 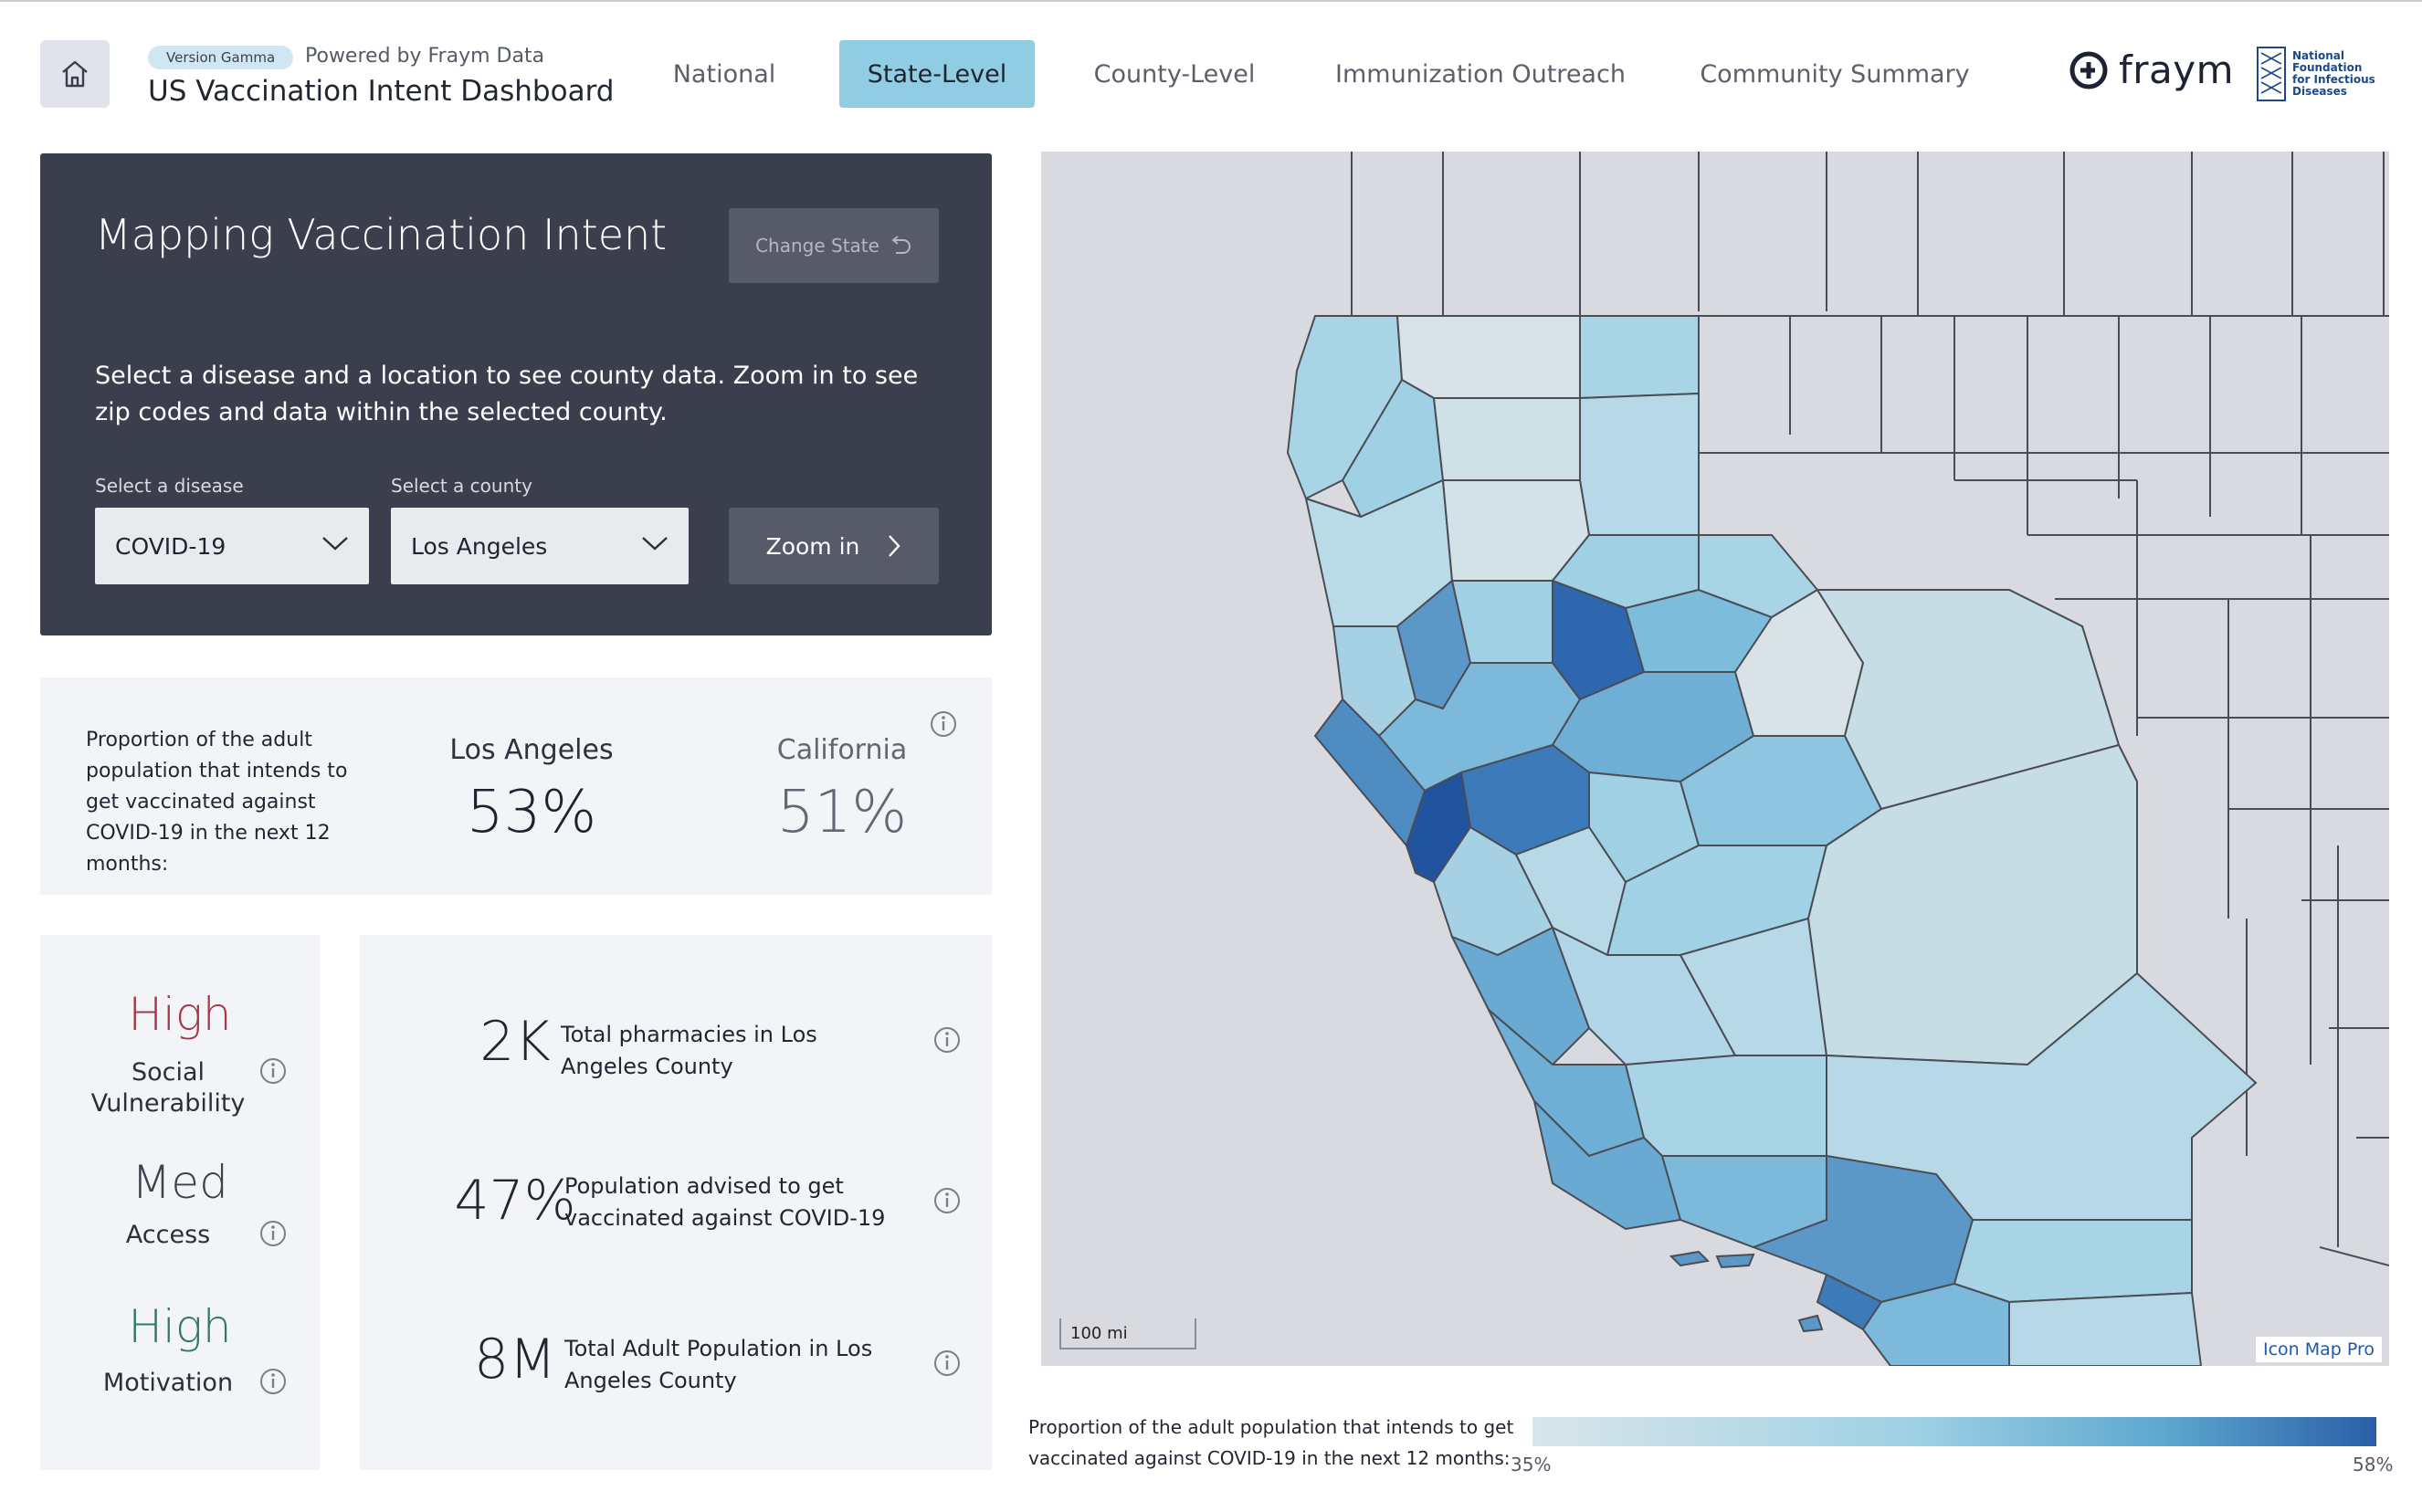 I want to click on county-upper-b, so click(x=1506, y=439).